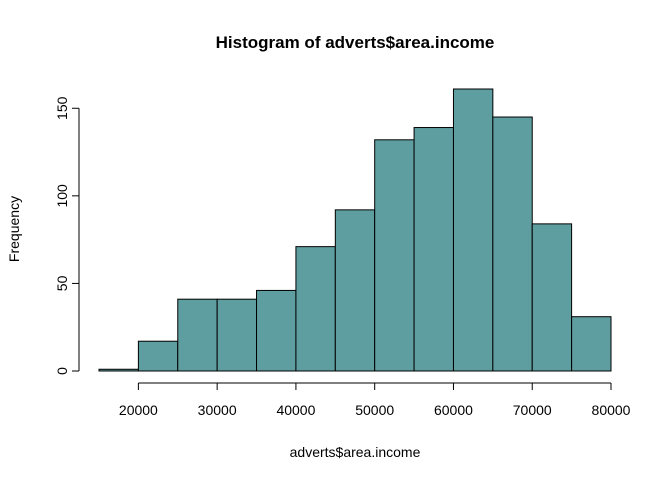 The height and width of the screenshot is (480, 672). Describe the element at coordinates (355, 452) in the screenshot. I see `x-axis-label: adverts$area.income` at that location.